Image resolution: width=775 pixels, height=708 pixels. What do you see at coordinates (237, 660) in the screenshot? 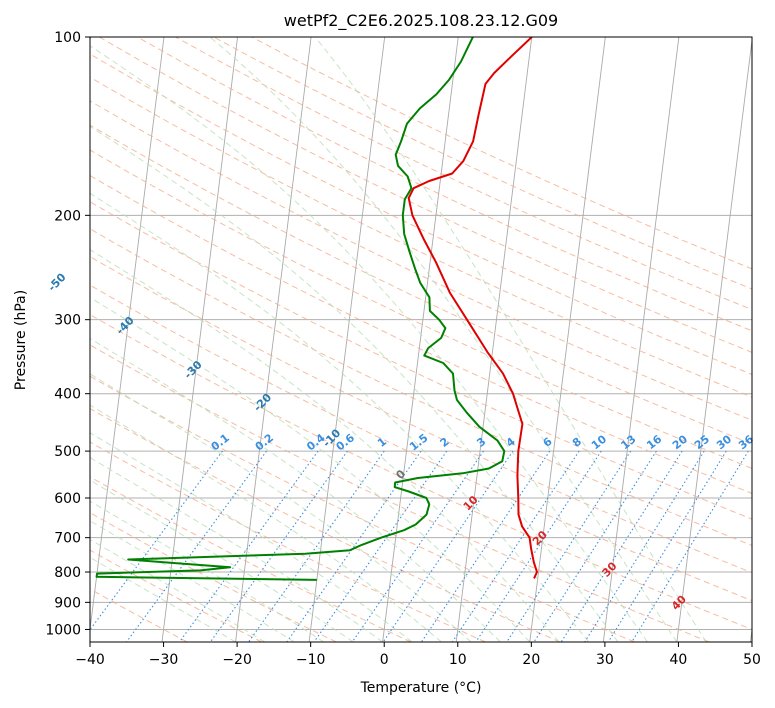
I see `x-tick-label: −20` at bounding box center [237, 660].